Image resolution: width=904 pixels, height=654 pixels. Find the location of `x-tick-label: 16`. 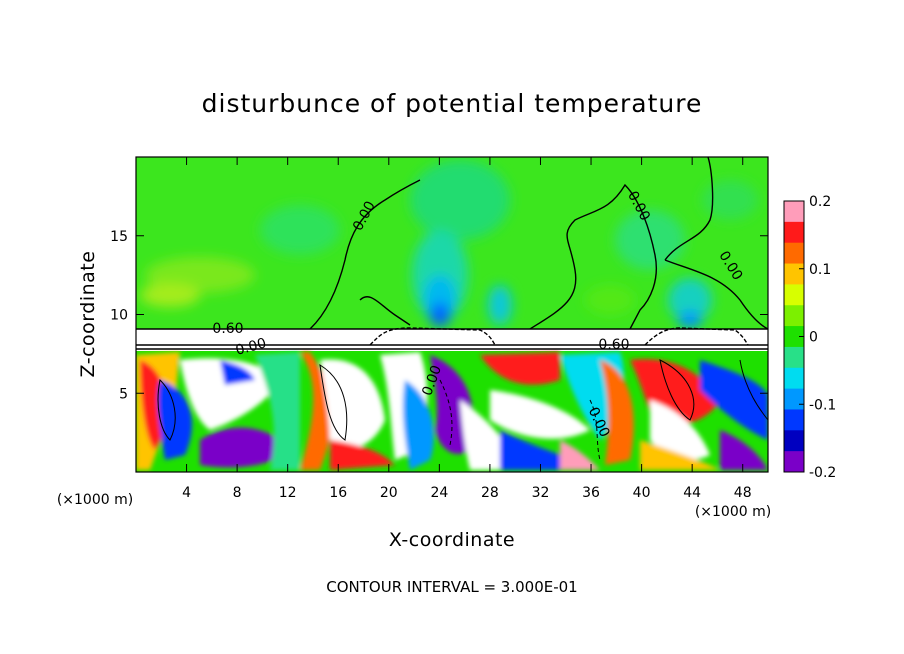

x-tick-label: 16 is located at coordinates (338, 493).